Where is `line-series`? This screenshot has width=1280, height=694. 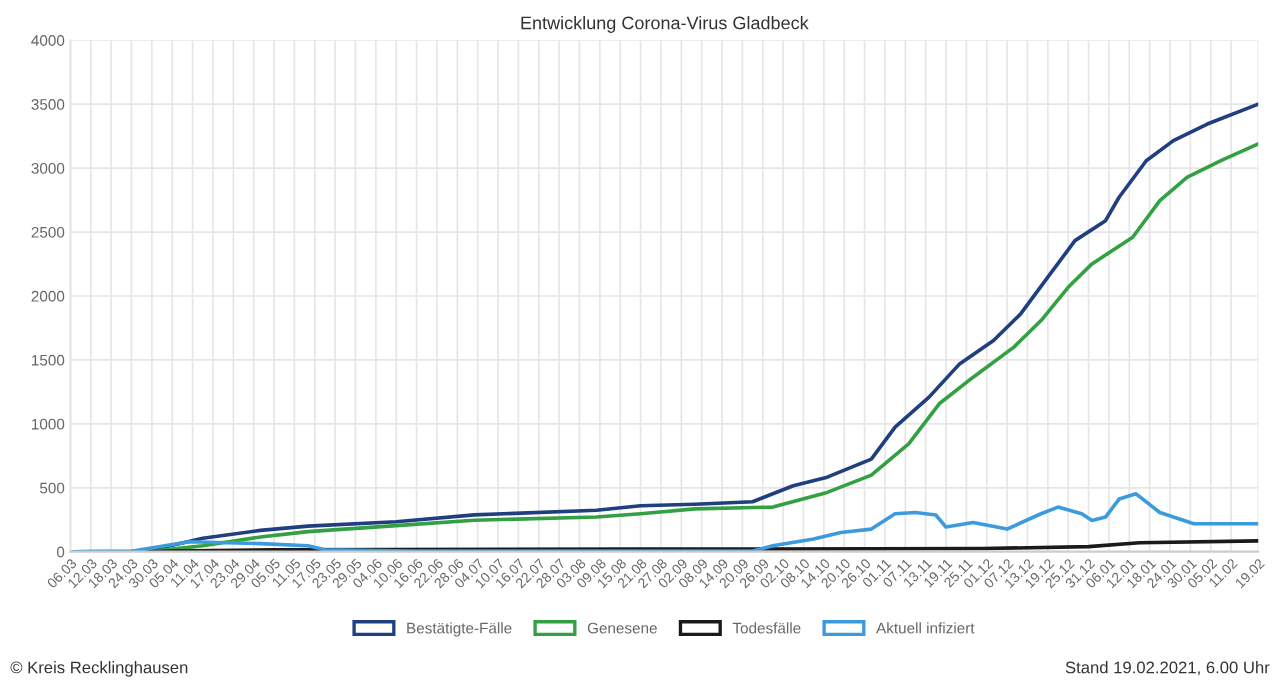 line-series is located at coordinates (664, 522).